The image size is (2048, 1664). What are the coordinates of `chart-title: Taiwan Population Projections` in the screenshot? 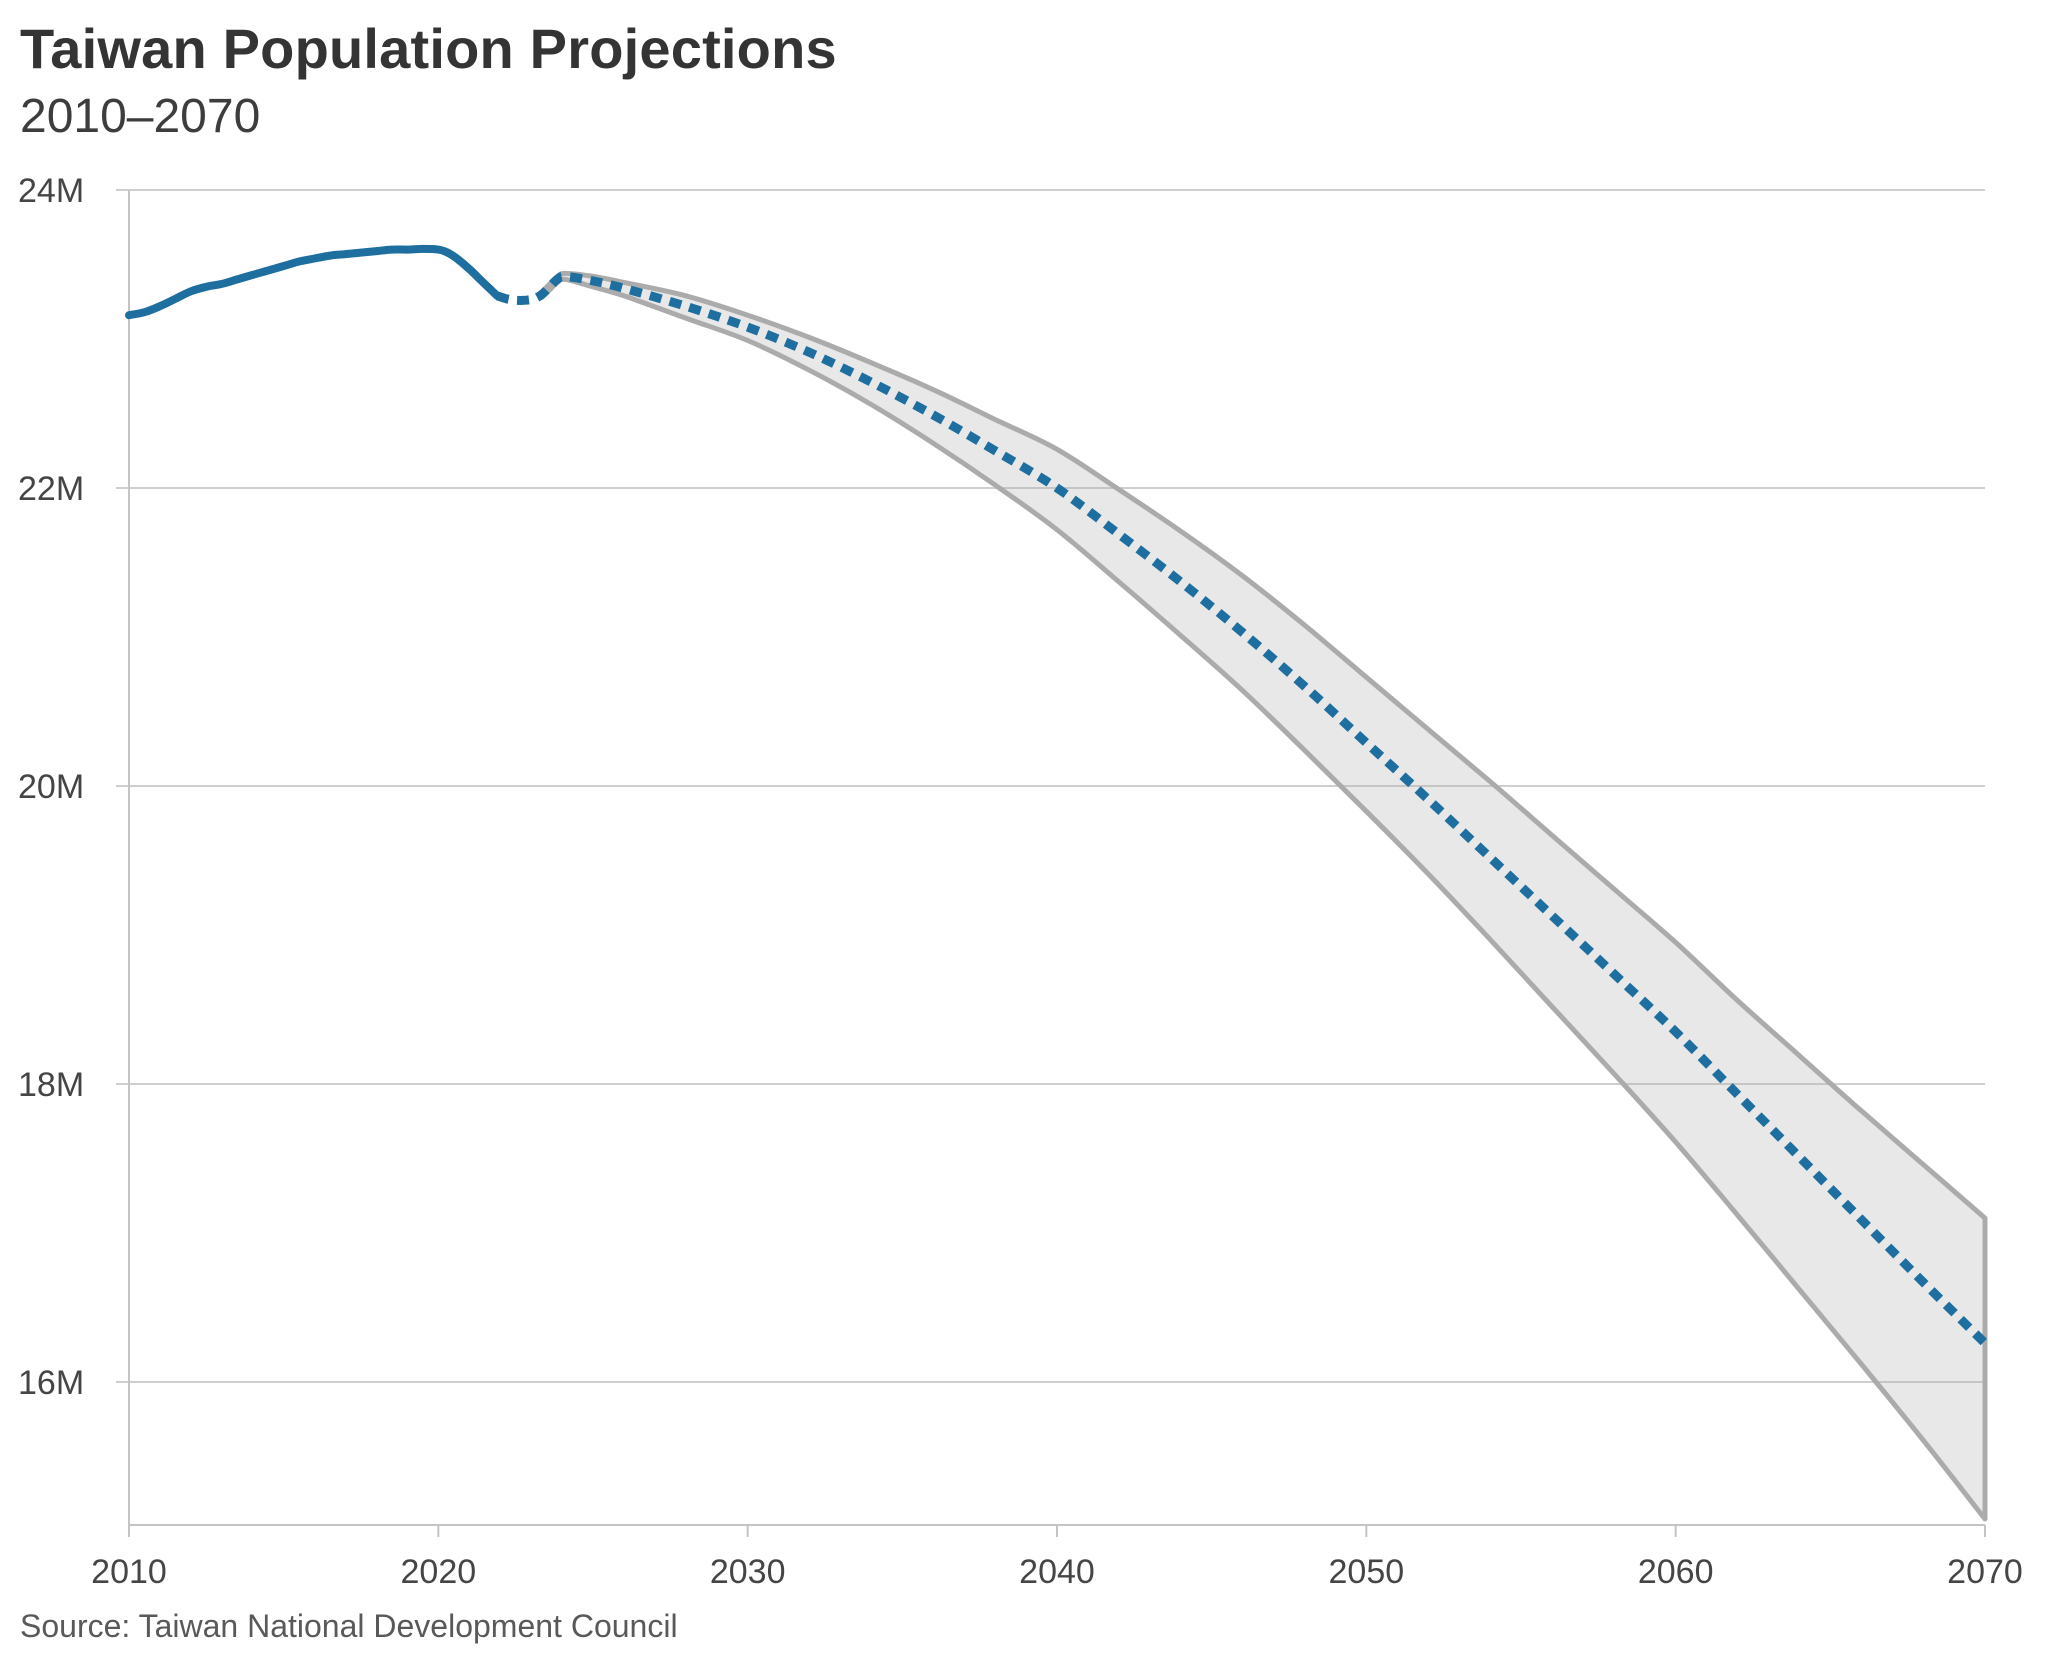 It's located at (428, 48).